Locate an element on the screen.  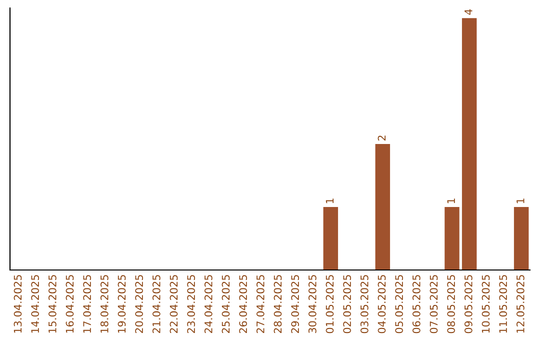
x-tick-label: 30.04.2025 is located at coordinates (312, 304).